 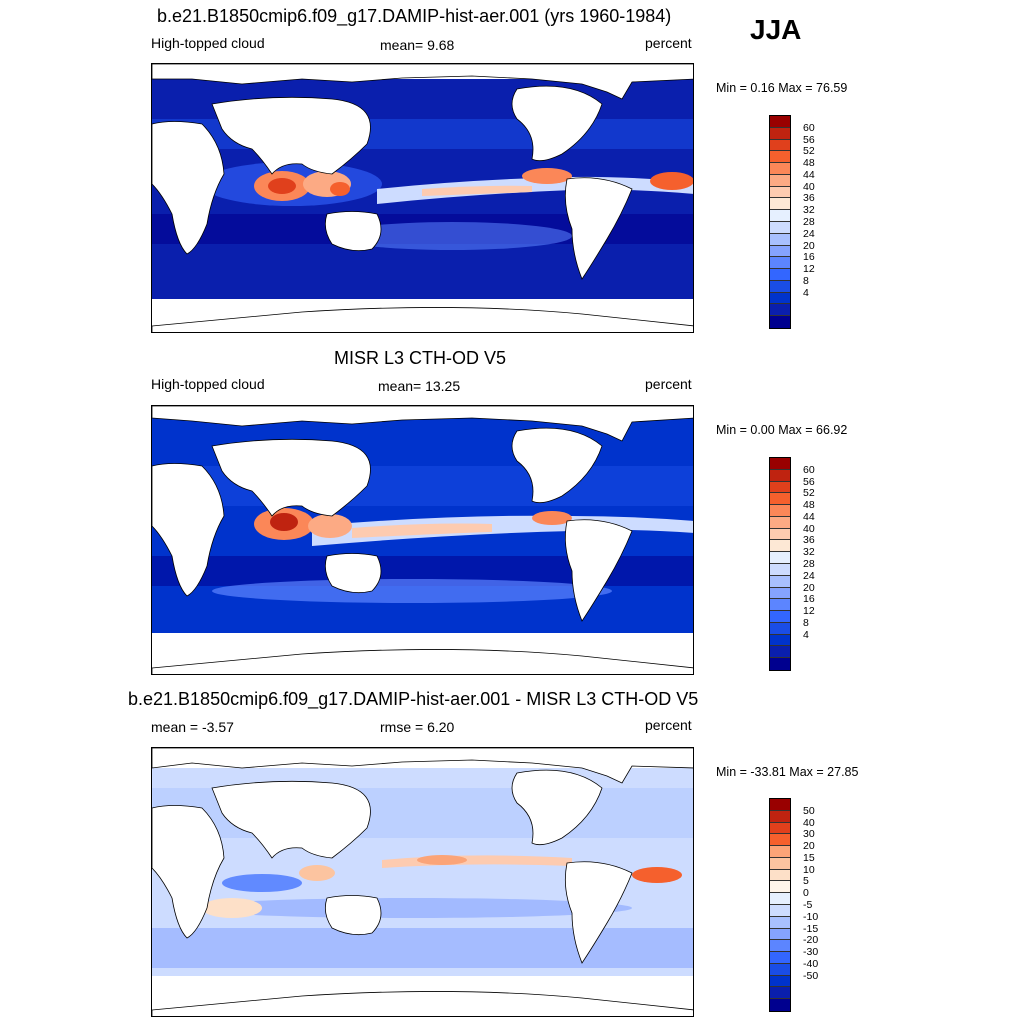 I want to click on colorbar-tick-label: 50, so click(x=809, y=810).